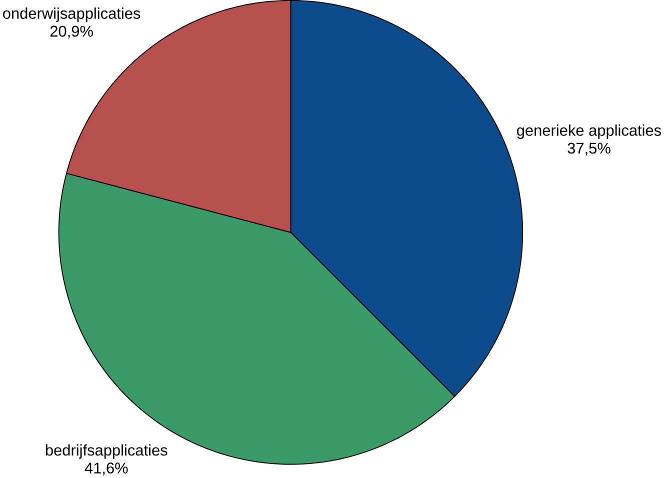 This screenshot has width=664, height=478. I want to click on data-label: 37,5%, so click(589, 149).